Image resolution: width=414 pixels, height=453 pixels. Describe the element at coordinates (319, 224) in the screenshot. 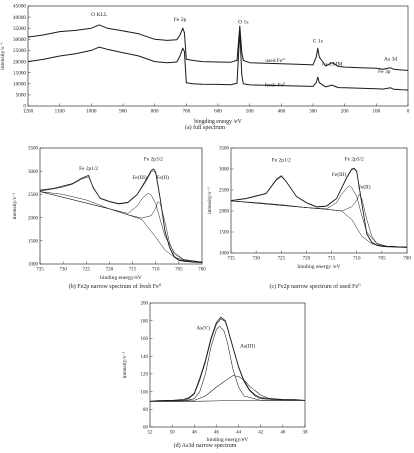

I see `chart-c-series-background` at that location.